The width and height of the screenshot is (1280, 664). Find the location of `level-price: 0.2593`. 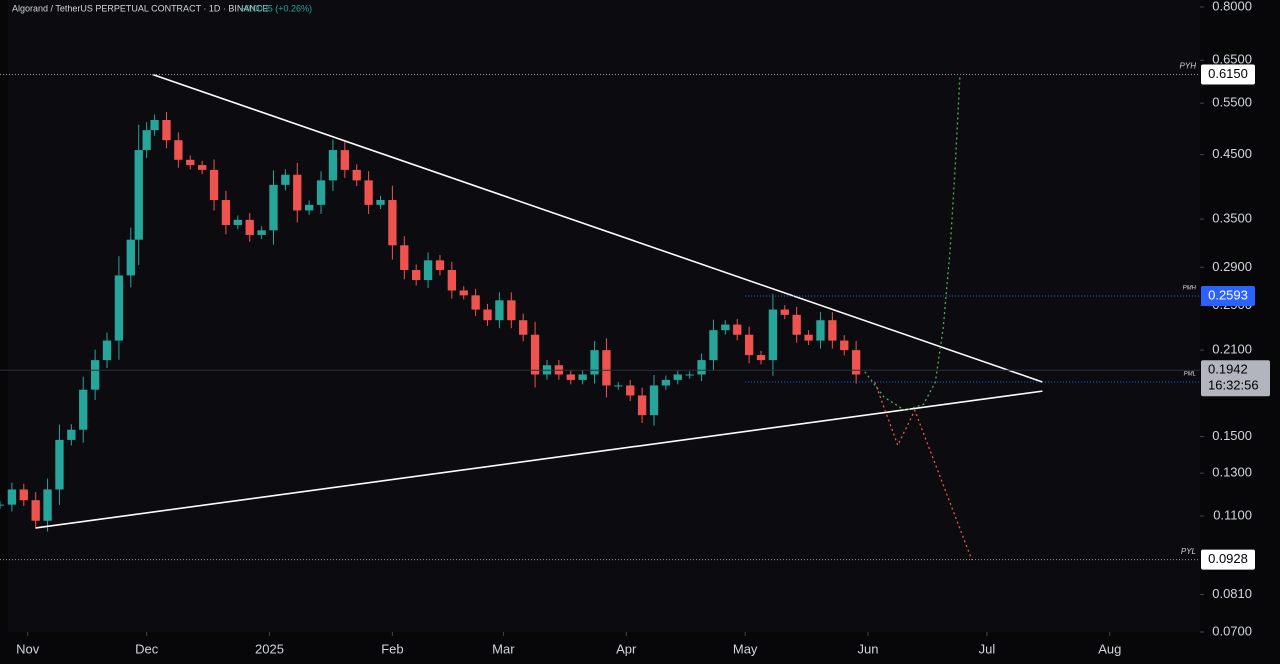

level-price: 0.2593 is located at coordinates (1228, 294).